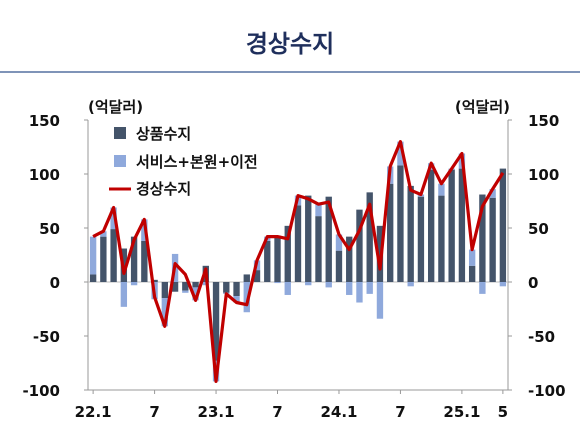  I want to click on y-tick-label-left: -100, so click(41, 391).